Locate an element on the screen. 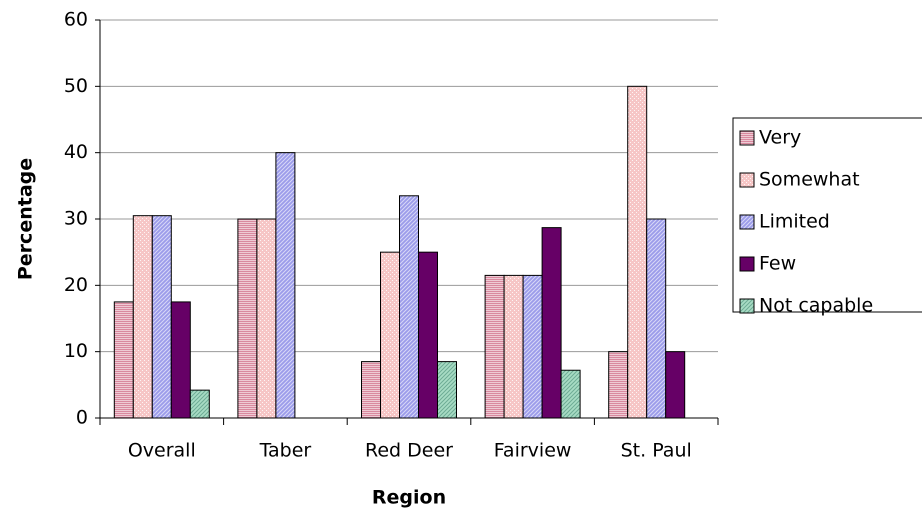 This screenshot has width=922, height=516. y-axis-label: Percentage is located at coordinates (26, 219).